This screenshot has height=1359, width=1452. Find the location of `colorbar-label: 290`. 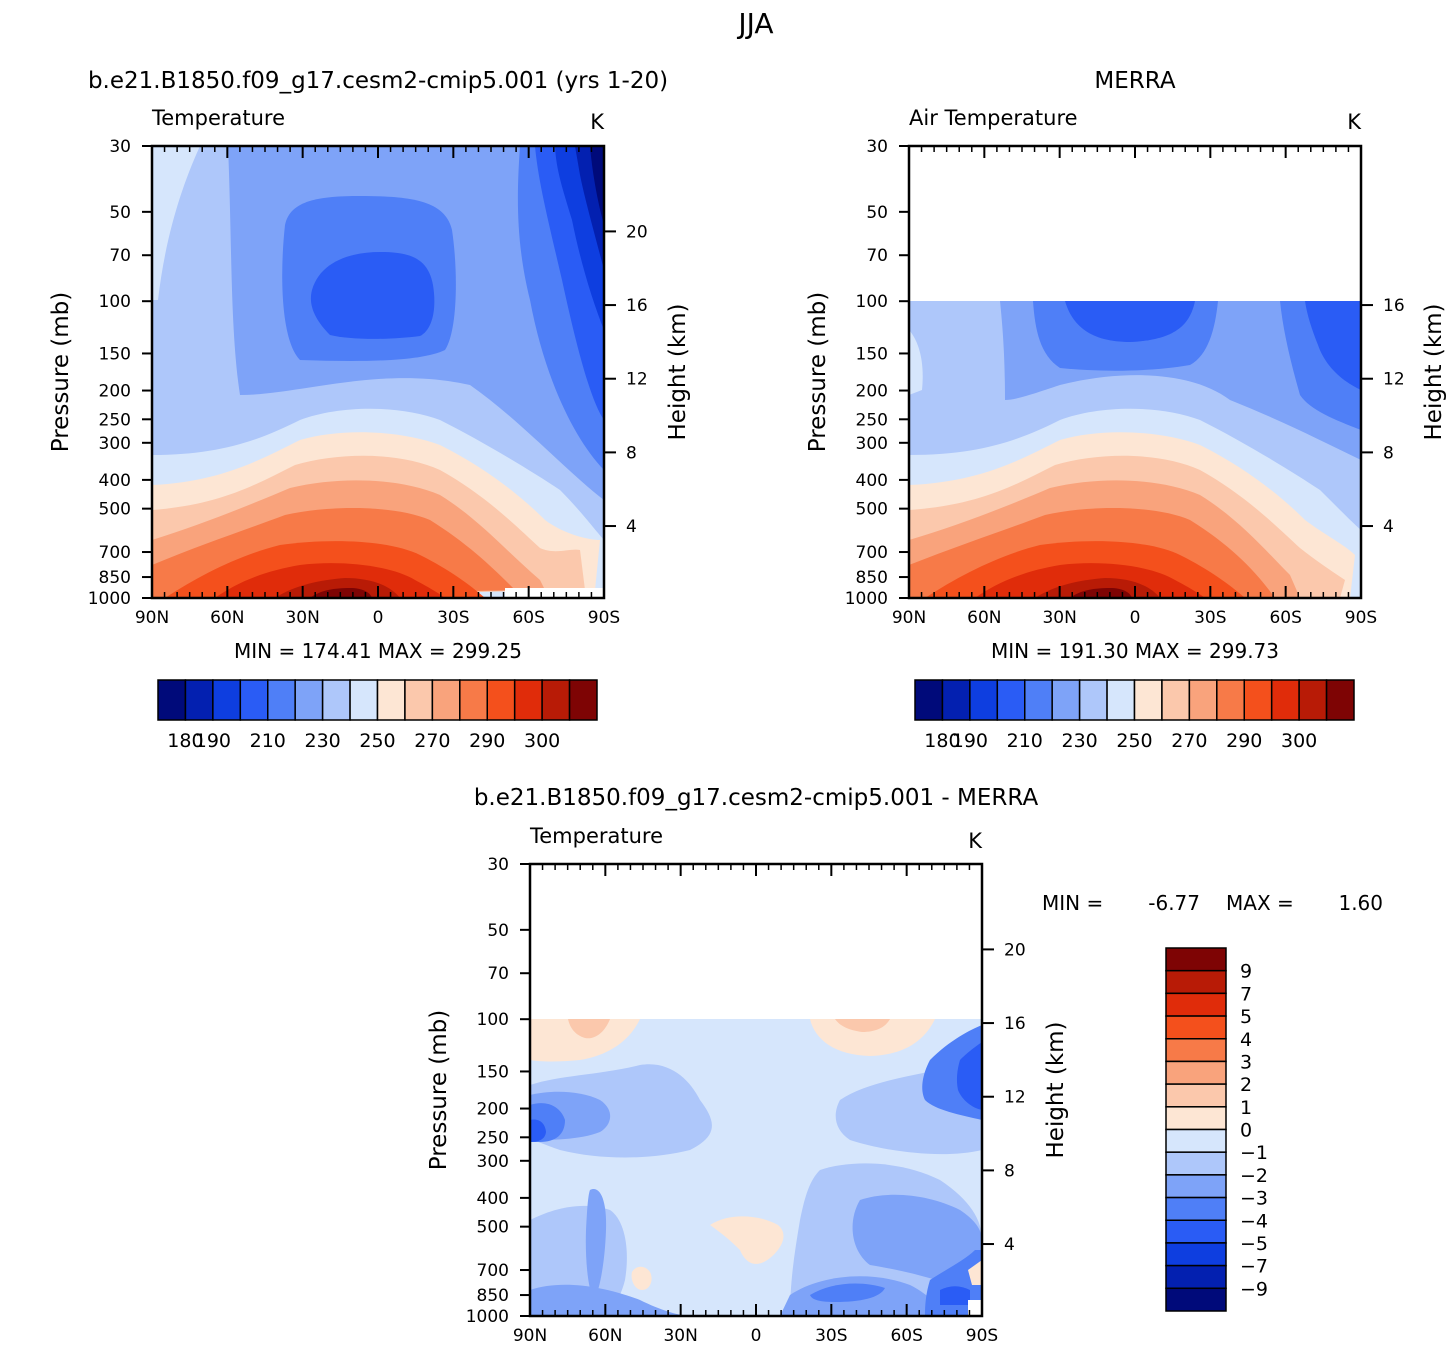

colorbar-label: 290 is located at coordinates (1244, 741).